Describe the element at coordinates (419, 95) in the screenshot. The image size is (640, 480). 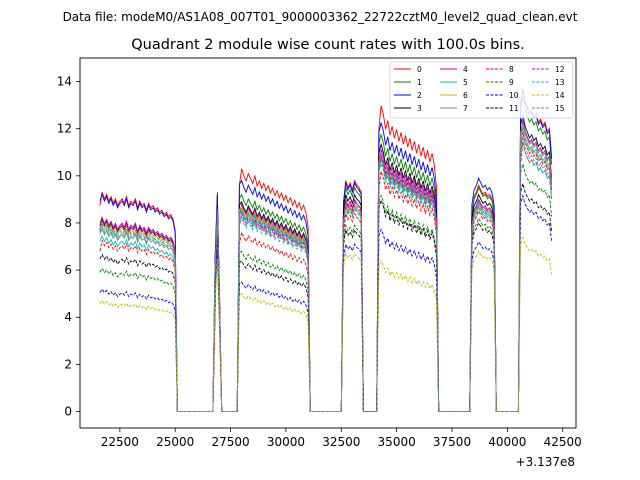
I see `legend-label: 2` at that location.